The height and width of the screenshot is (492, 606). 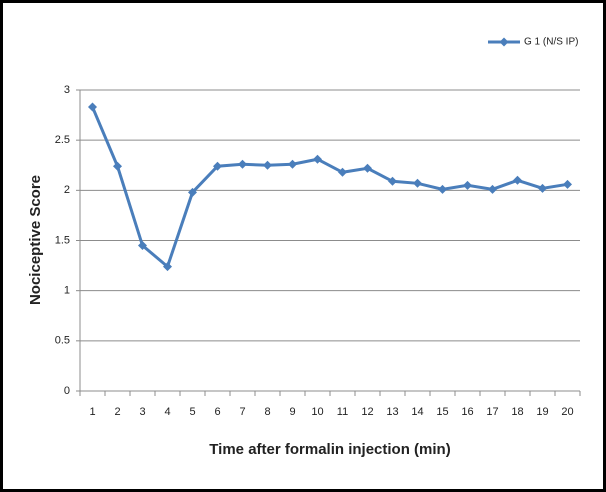 What do you see at coordinates (551, 42) in the screenshot?
I see `legend-label: G 1 (N/S IP)` at bounding box center [551, 42].